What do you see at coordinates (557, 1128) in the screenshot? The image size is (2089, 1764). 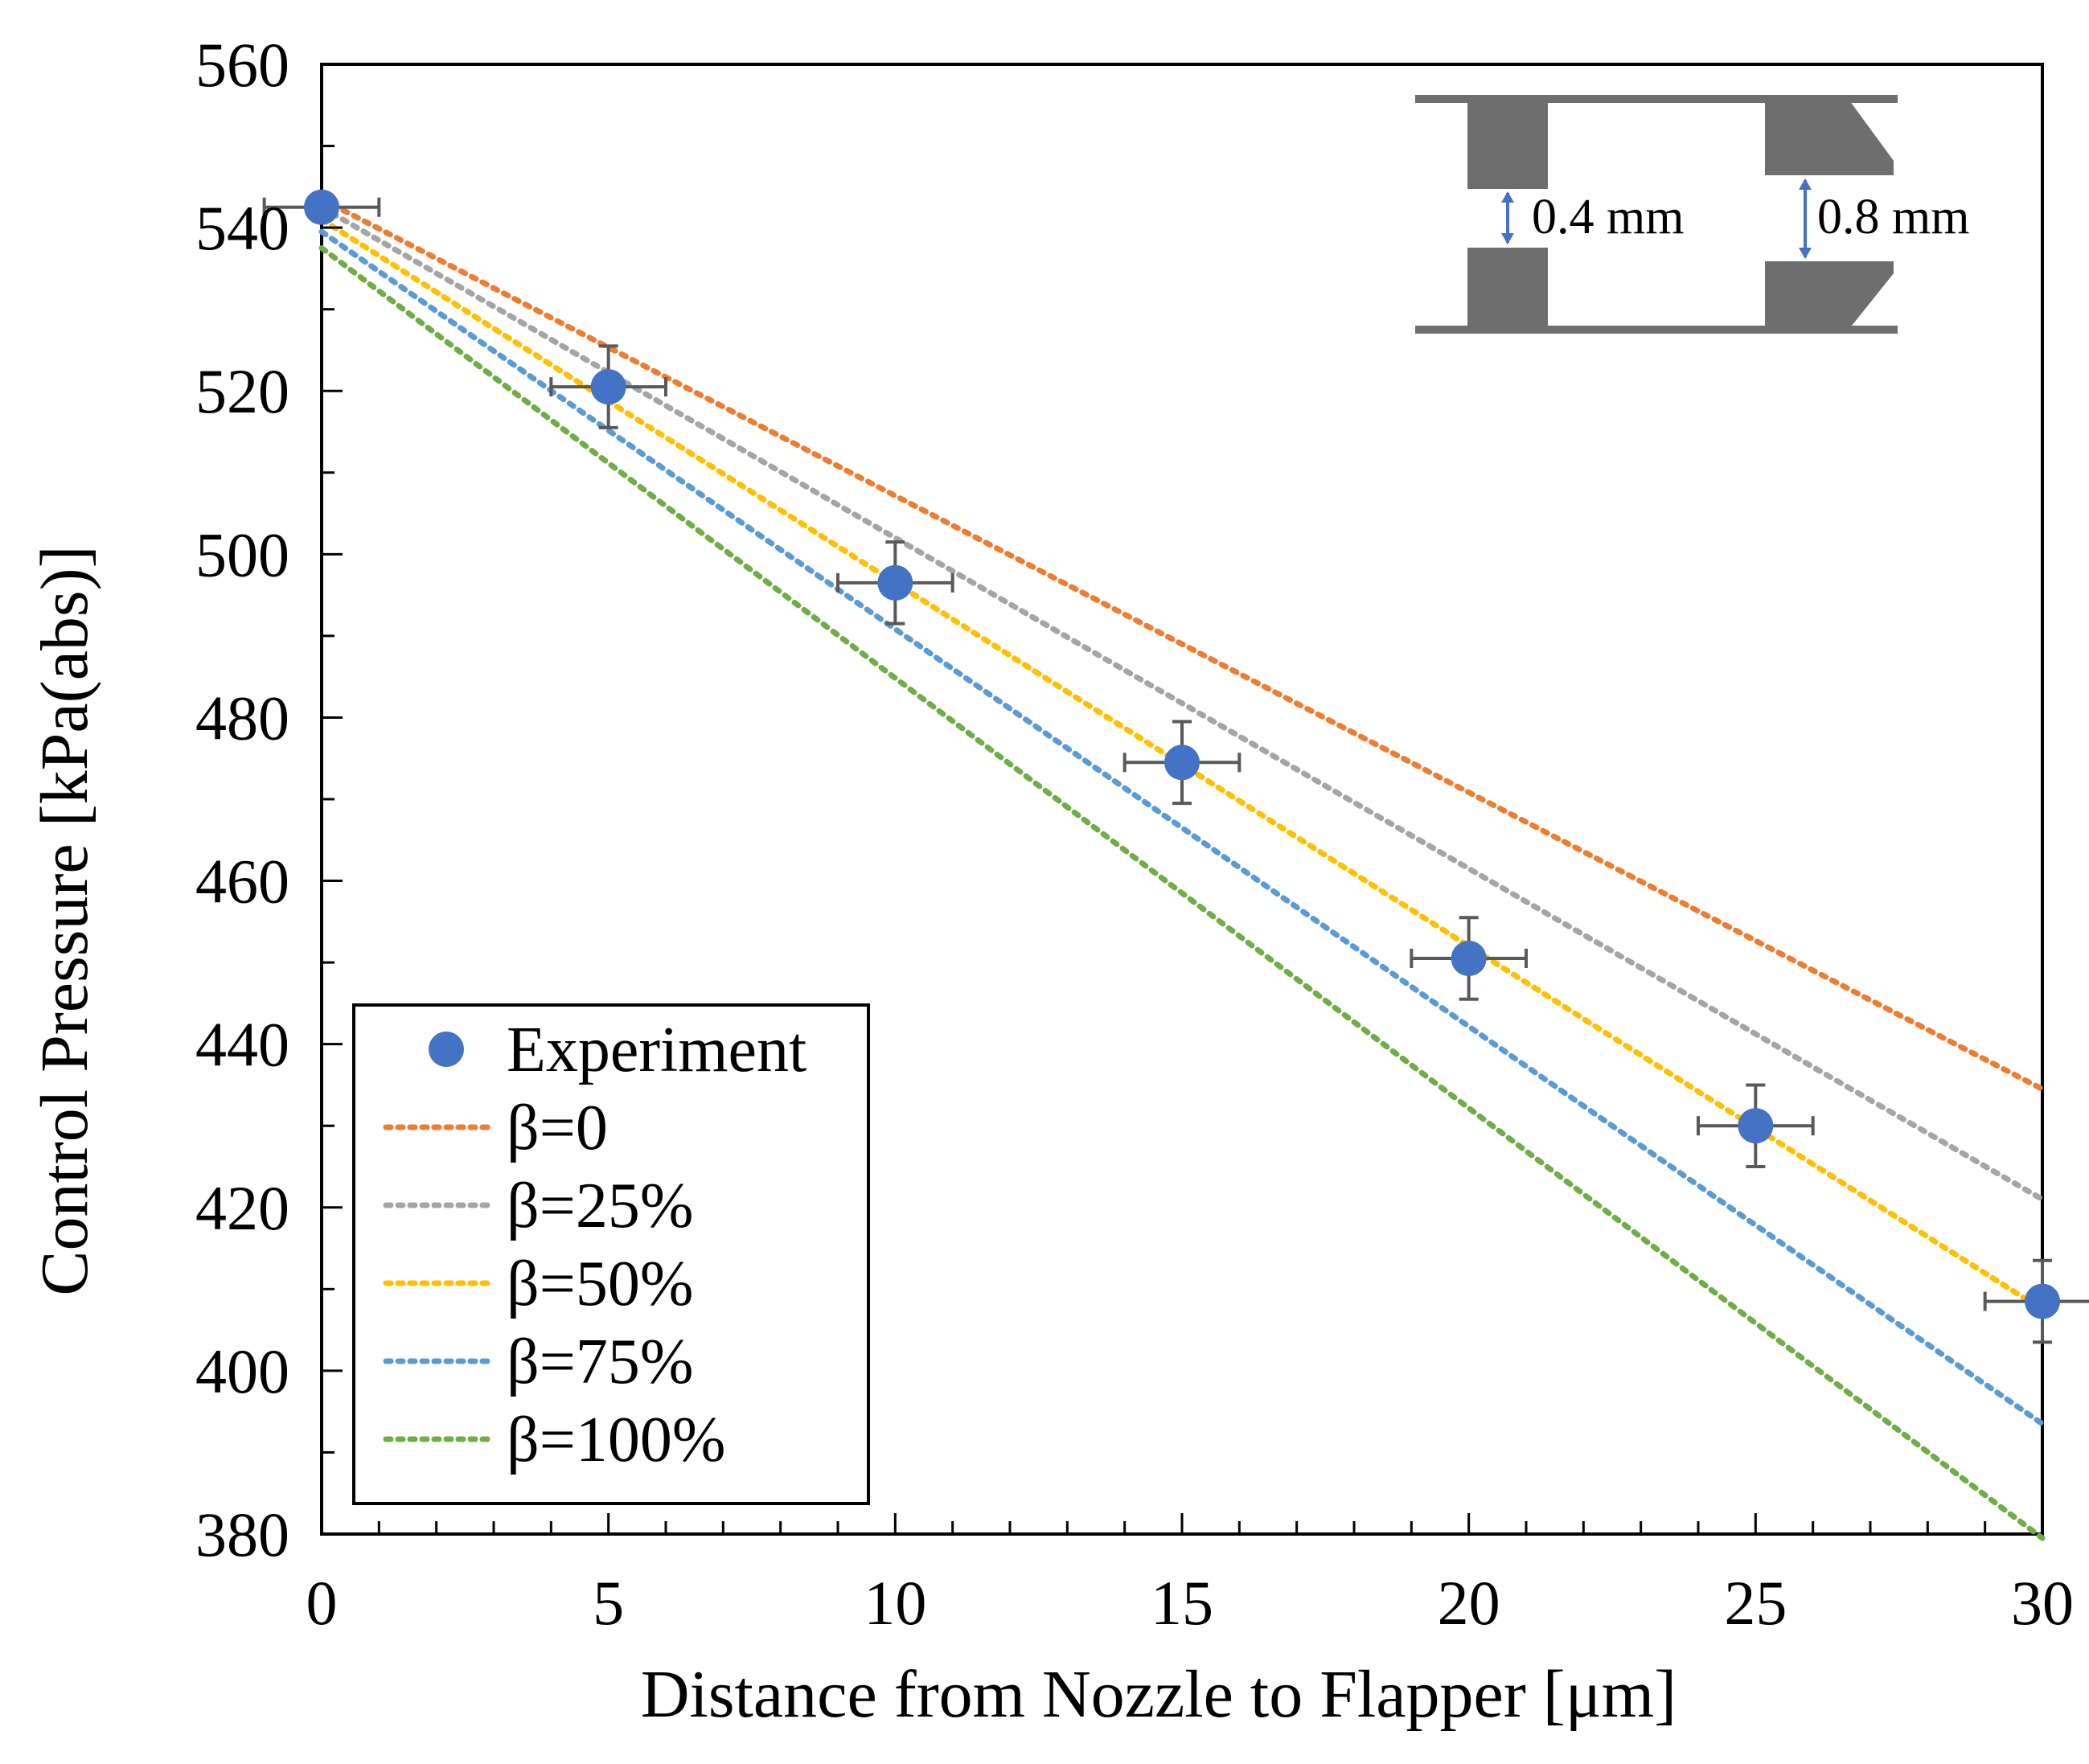 I see `legend-label-β=0: β=0` at bounding box center [557, 1128].